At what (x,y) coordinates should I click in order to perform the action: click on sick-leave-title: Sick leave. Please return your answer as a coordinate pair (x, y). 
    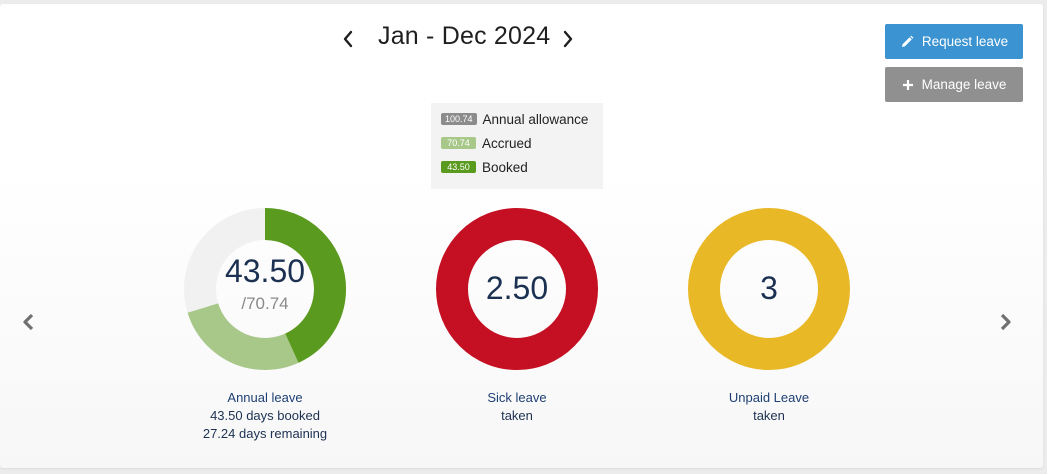
    Looking at the image, I should click on (517, 397).